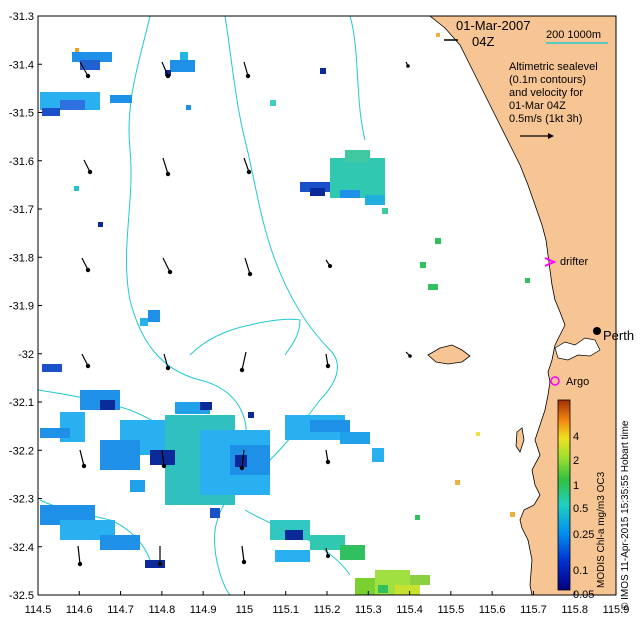 The image size is (640, 630). Describe the element at coordinates (551, 136) in the screenshot. I see `legend-arrowhead` at that location.